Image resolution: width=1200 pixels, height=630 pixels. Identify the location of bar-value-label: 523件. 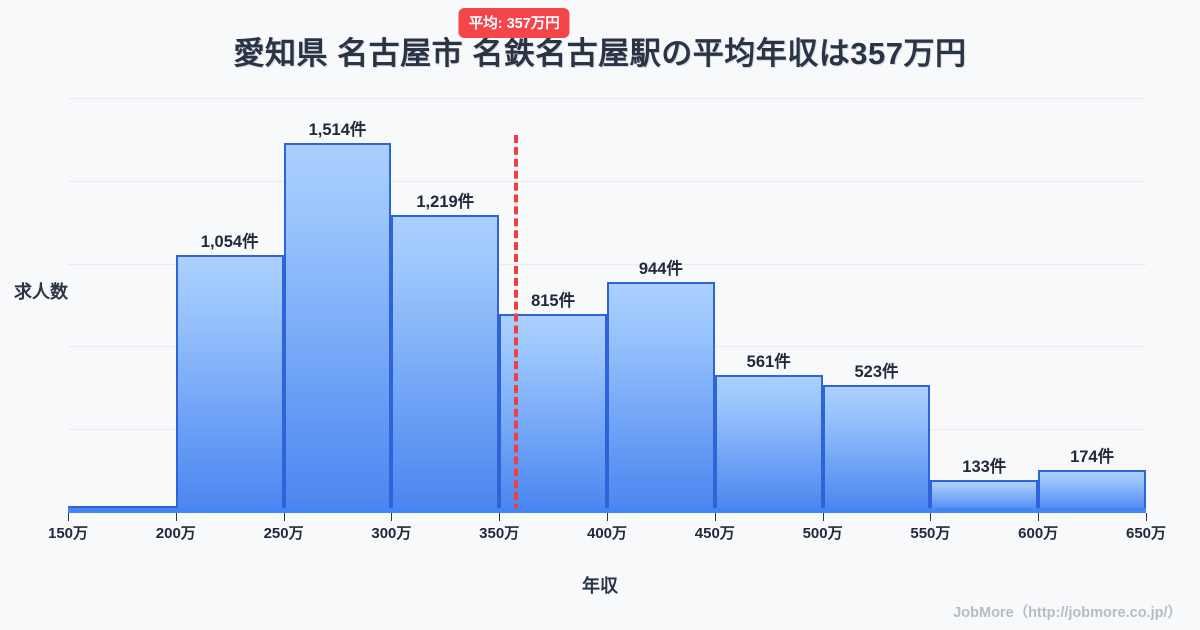
(876, 371).